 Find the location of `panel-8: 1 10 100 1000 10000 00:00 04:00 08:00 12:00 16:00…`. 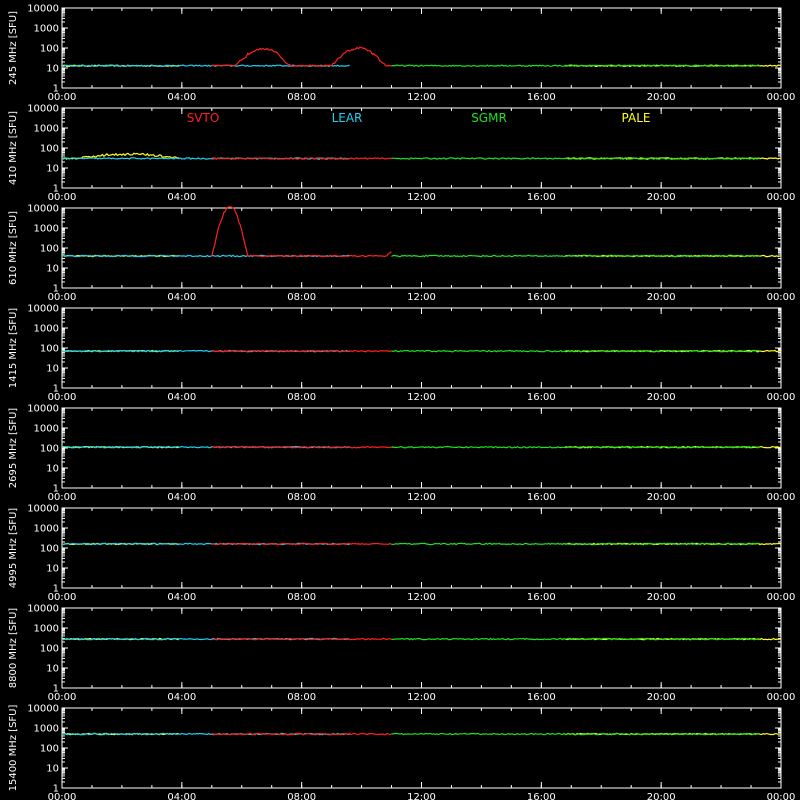

panel-8: 1 10 100 1000 10000 00:00 04:00 08:00 12:00 16:00… is located at coordinates (401, 752).